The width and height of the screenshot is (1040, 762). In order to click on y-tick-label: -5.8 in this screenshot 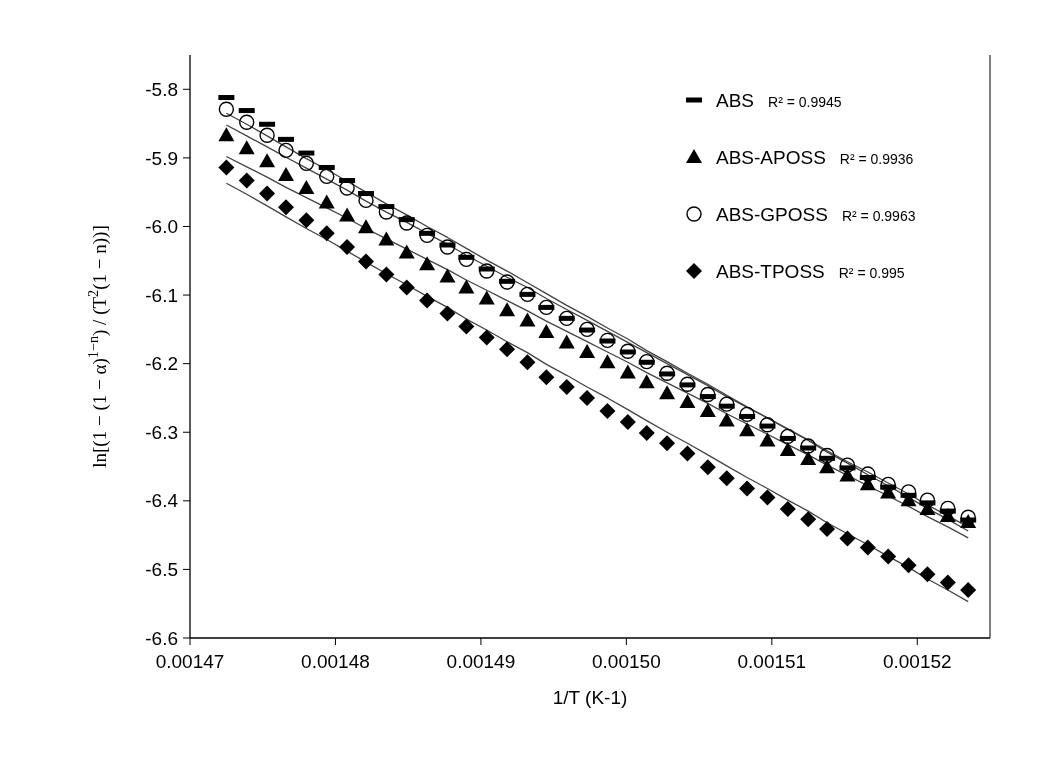, I will do `click(161, 89)`.